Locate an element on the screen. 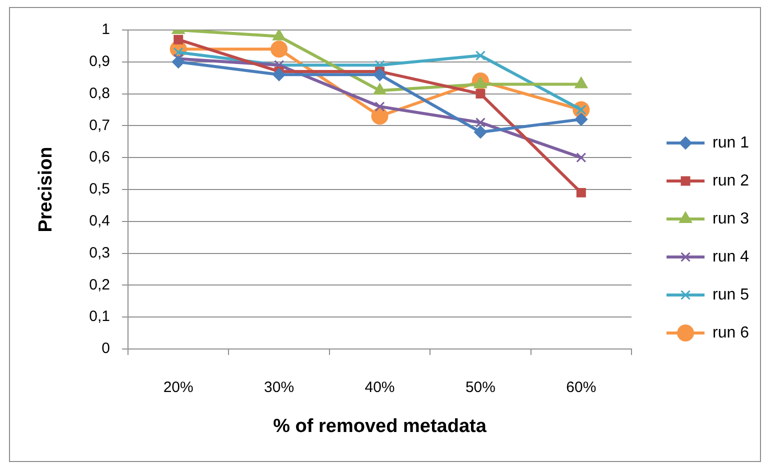  y-tick-label: 0,9 is located at coordinates (99, 61).